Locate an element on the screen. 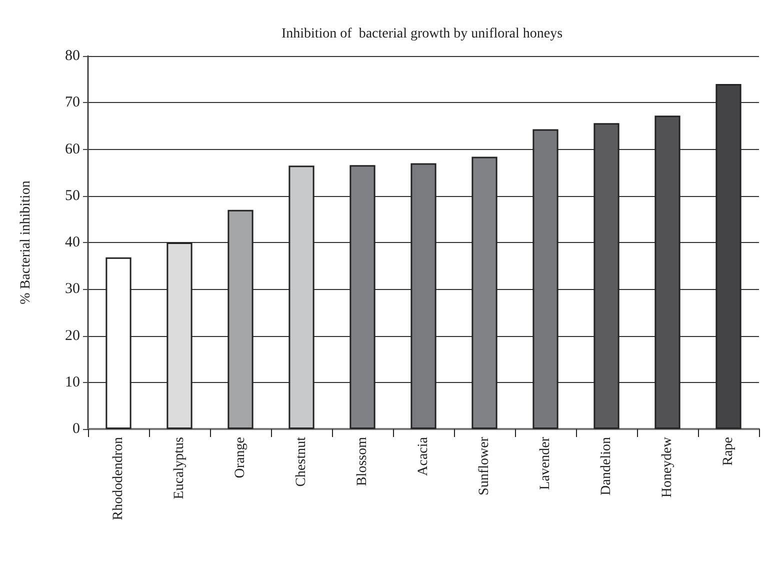 The image size is (773, 587). y-tick-label: 60 is located at coordinates (72, 149).